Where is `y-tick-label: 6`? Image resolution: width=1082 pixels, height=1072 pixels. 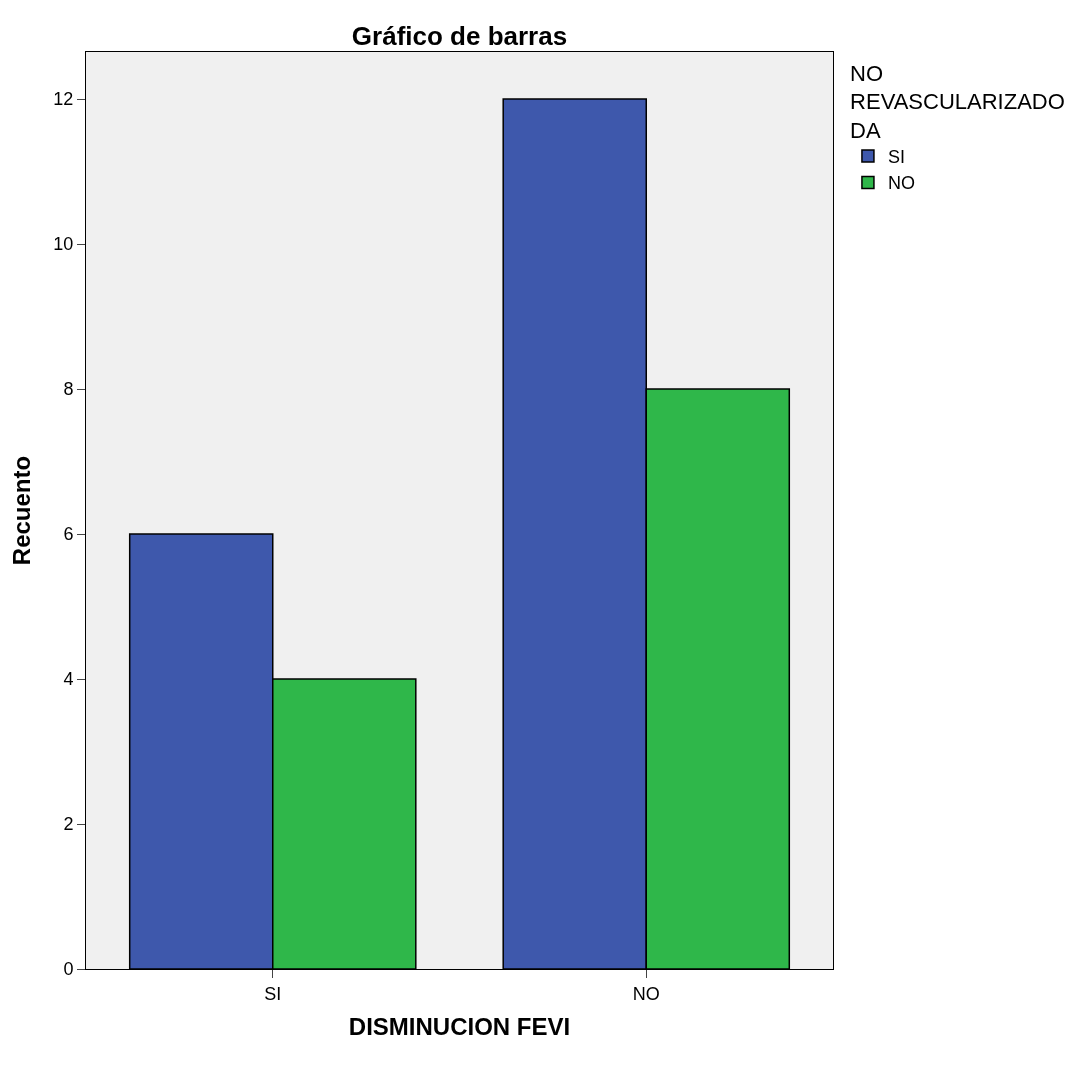 y-tick-label: 6 is located at coordinates (68, 534).